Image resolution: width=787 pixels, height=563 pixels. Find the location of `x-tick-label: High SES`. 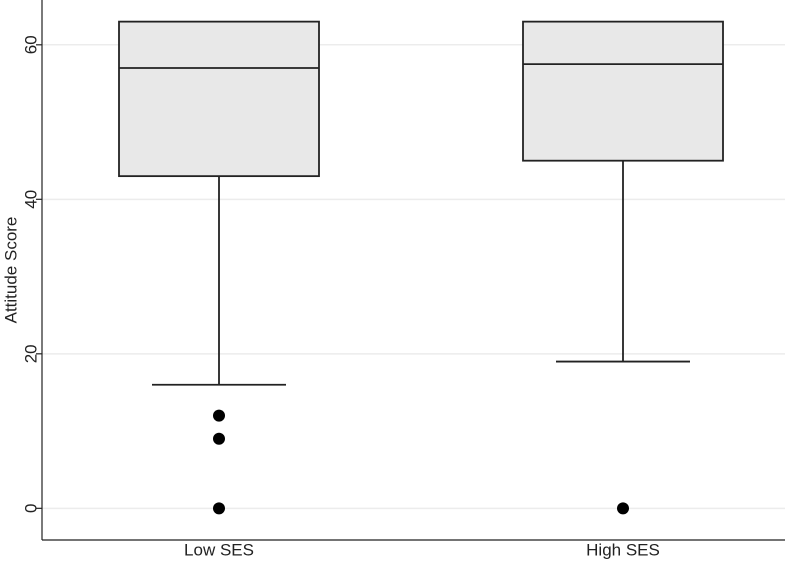

x-tick-label: High SES is located at coordinates (623, 549).